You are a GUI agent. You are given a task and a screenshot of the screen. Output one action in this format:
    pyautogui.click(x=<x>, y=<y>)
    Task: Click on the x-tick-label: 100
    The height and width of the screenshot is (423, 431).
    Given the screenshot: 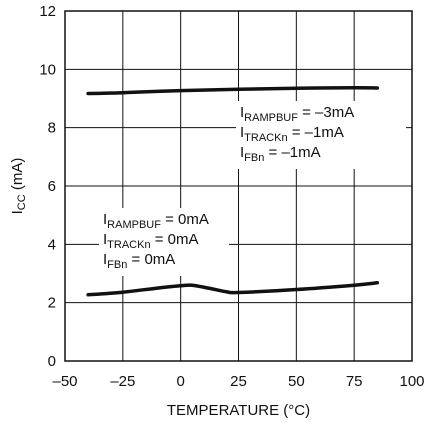 What is the action you would take?
    pyautogui.click(x=411, y=381)
    